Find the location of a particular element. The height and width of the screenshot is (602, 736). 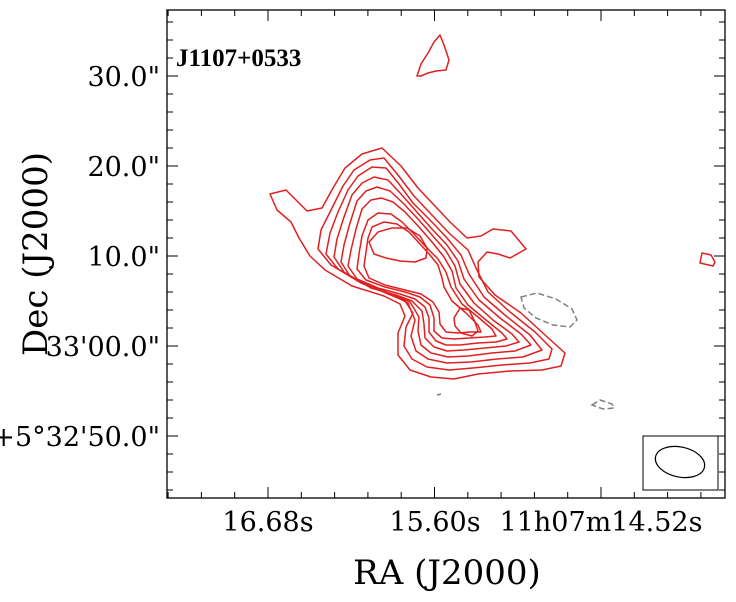

x-tick-label: 15.60s is located at coordinates (434, 522).